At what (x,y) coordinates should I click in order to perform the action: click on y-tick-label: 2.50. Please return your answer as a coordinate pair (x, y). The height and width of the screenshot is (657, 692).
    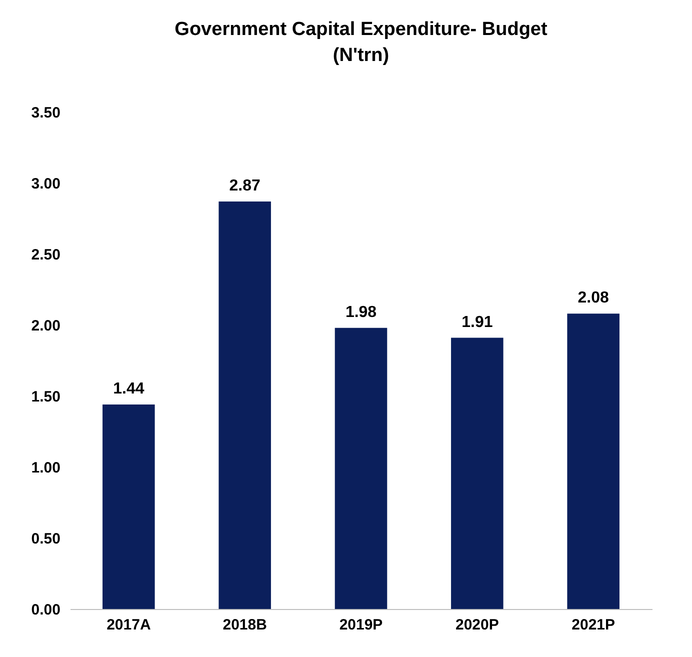
    Looking at the image, I should click on (45, 255).